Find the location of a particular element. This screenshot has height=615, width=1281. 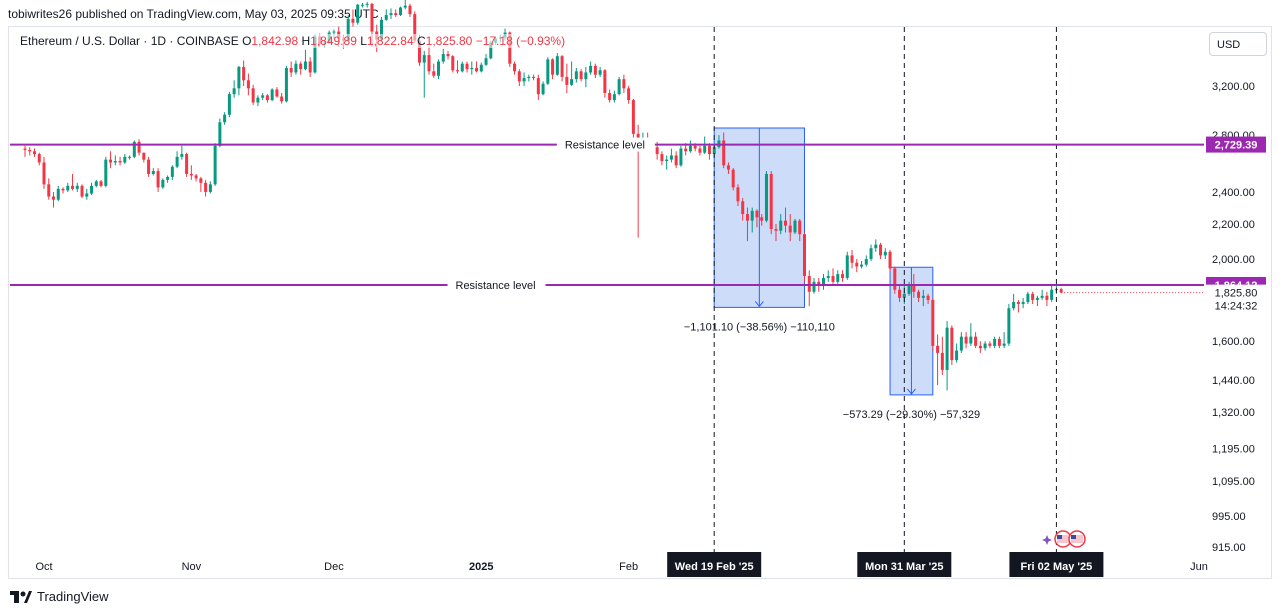

high-label: H is located at coordinates (306, 41).